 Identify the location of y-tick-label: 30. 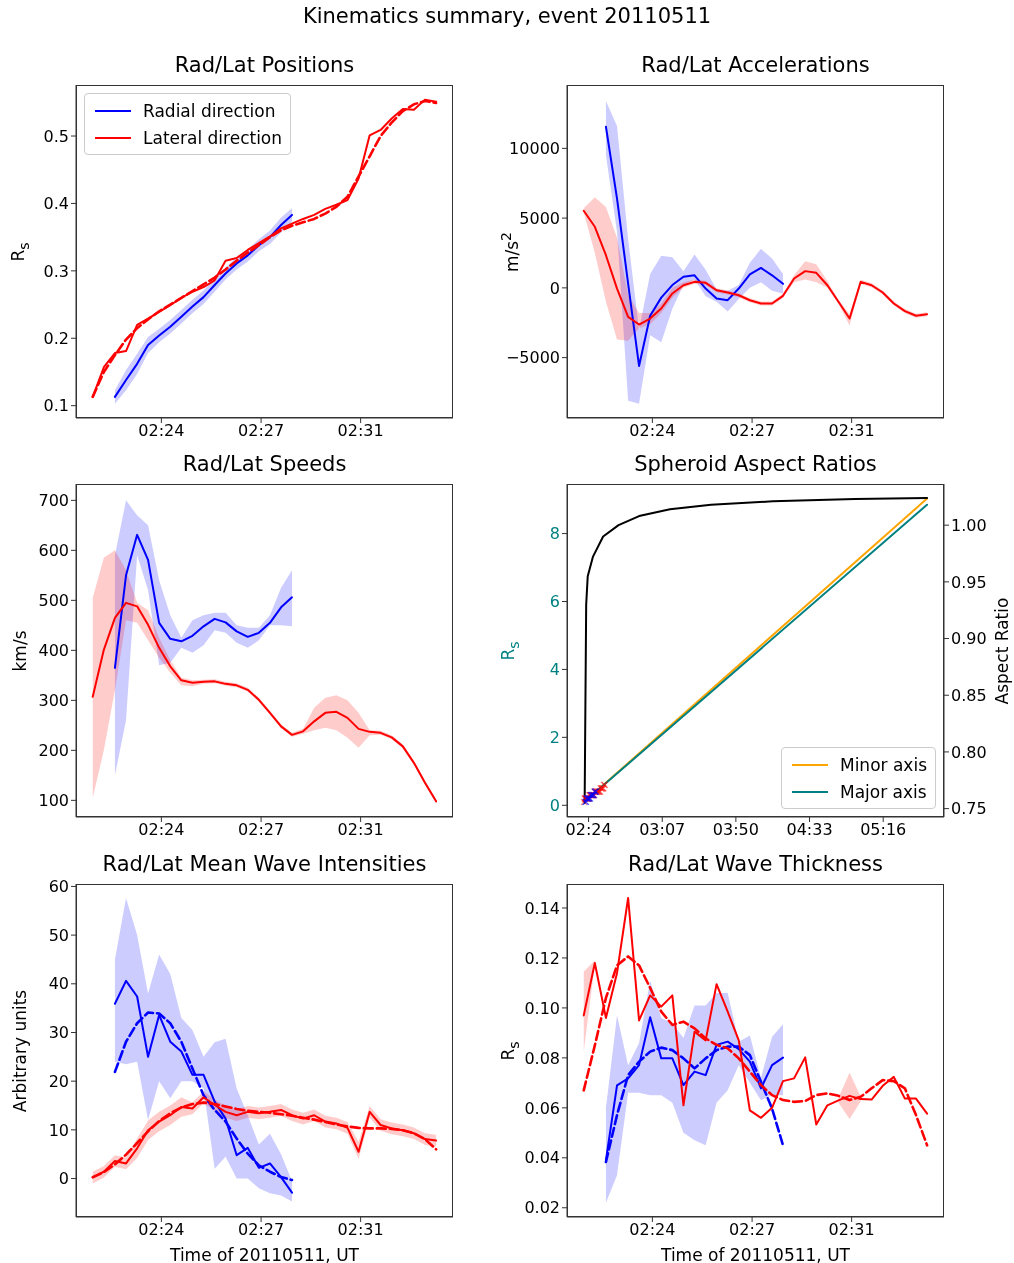
(58, 1033).